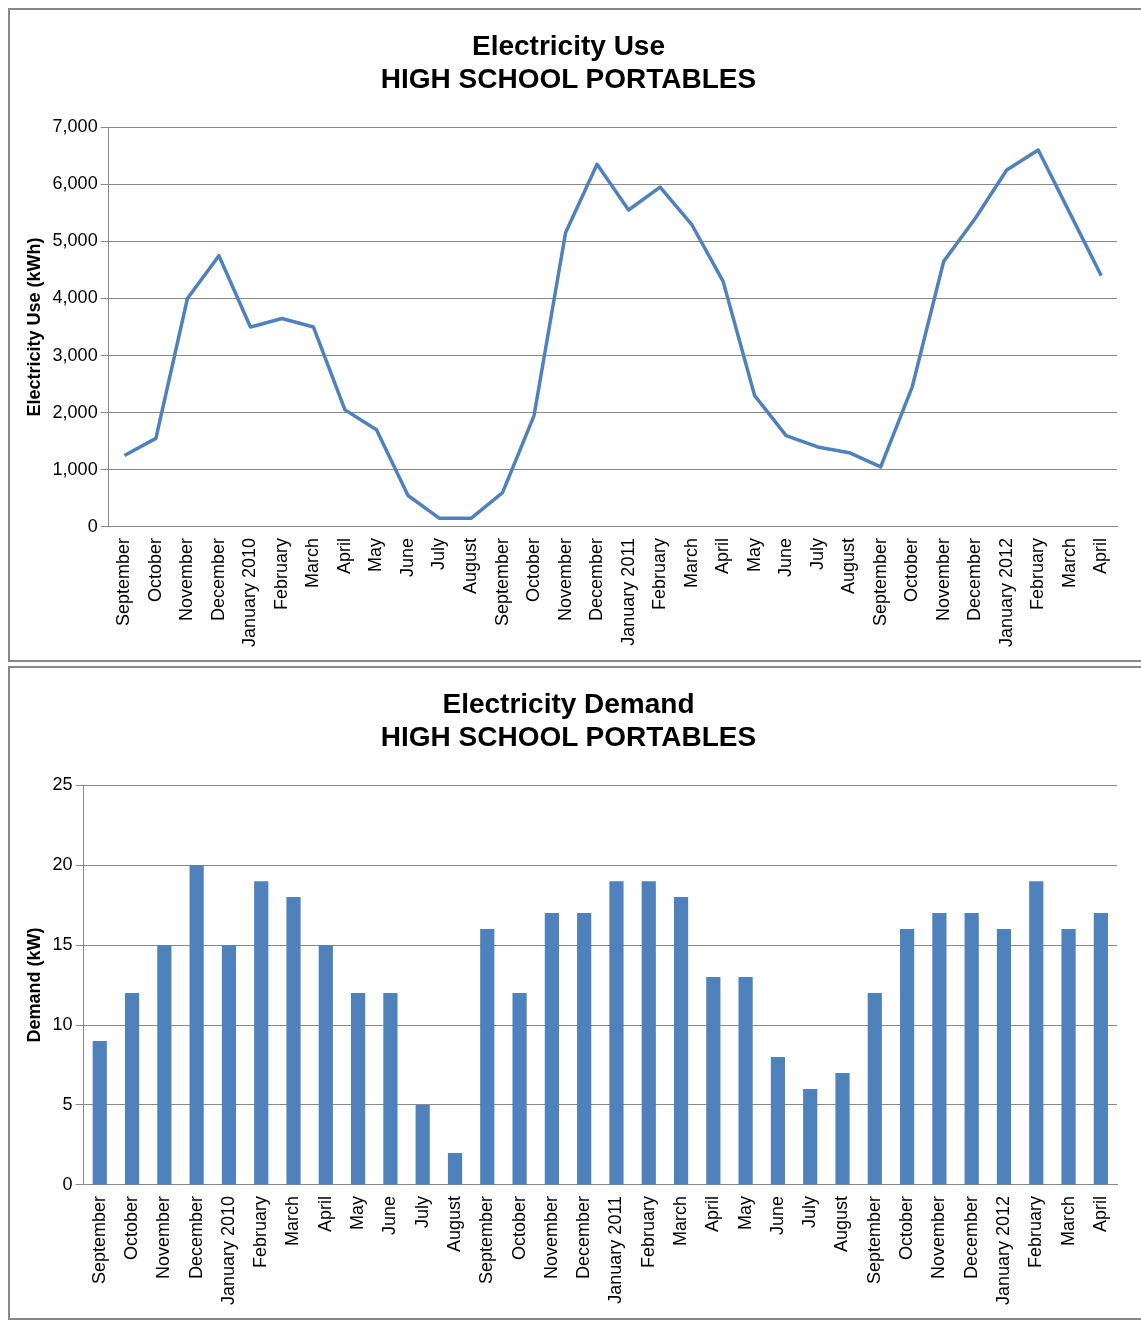 This screenshot has height=1321, width=1141. I want to click on y-tick-label: 7,000, so click(75, 126).